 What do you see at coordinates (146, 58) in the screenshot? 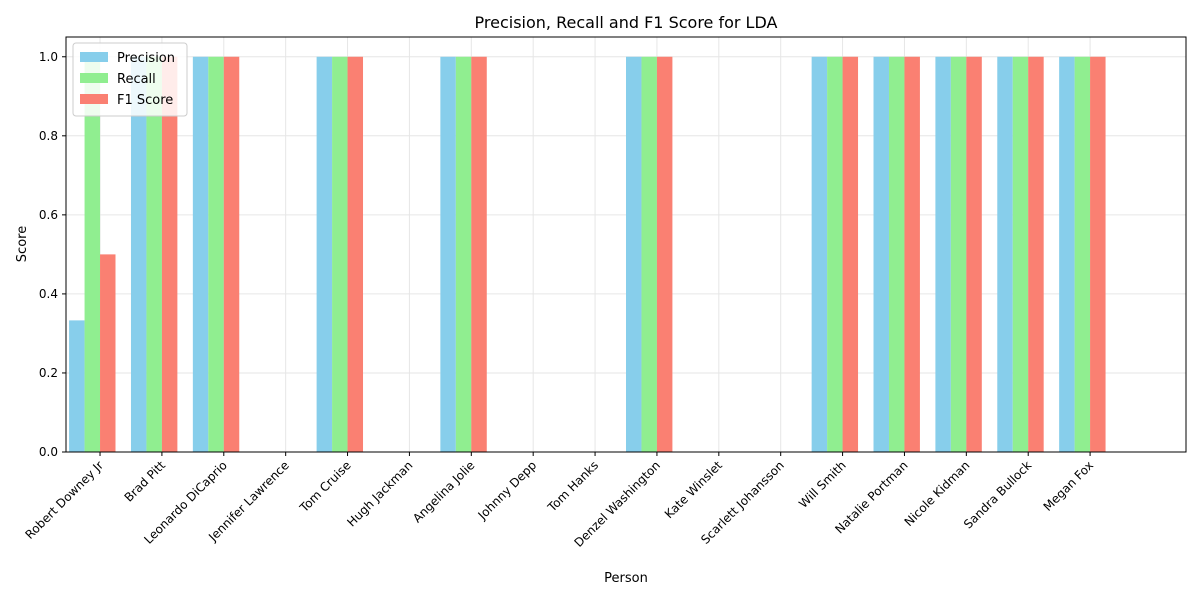
I see `legend-label: Precision` at bounding box center [146, 58].